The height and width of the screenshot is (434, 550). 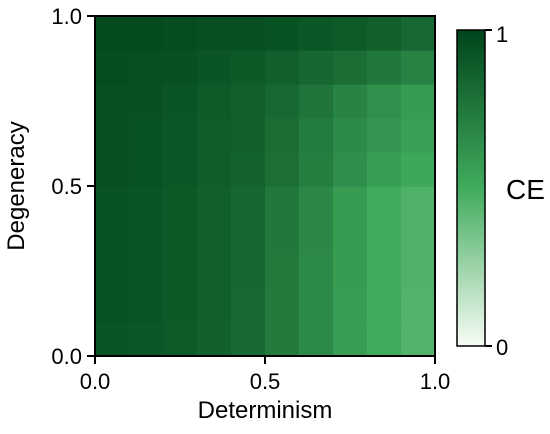 What do you see at coordinates (95, 381) in the screenshot?
I see `x-tick-label: 0.0` at bounding box center [95, 381].